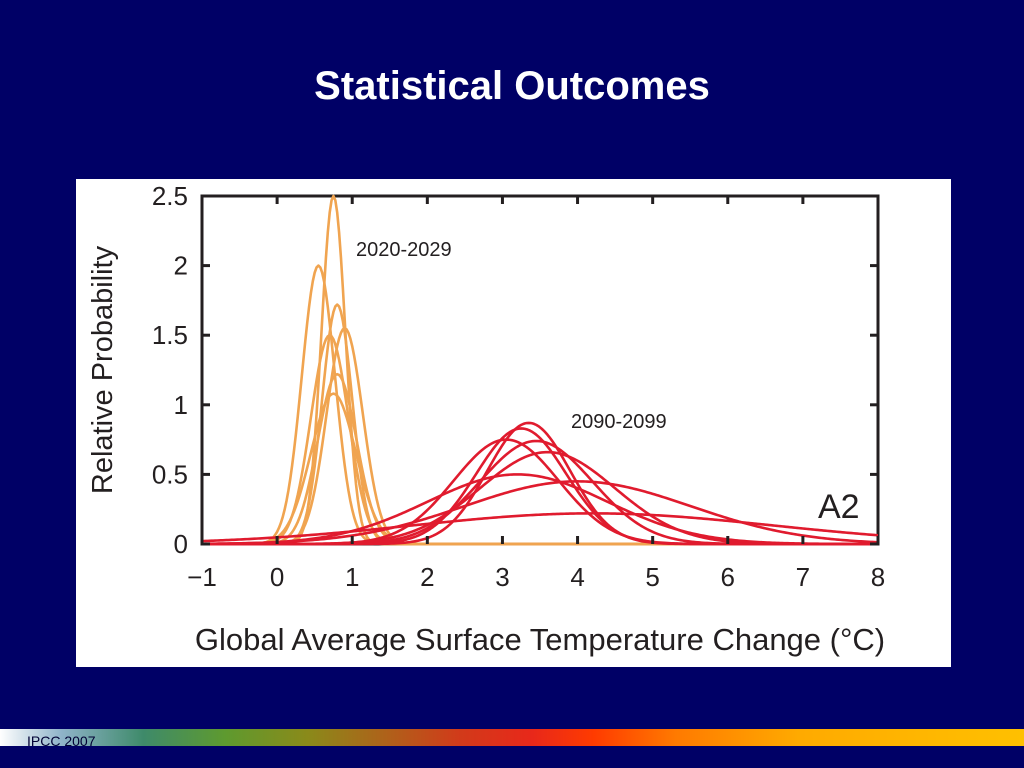  What do you see at coordinates (277, 577) in the screenshot?
I see `x-tick-label-0: 0` at bounding box center [277, 577].